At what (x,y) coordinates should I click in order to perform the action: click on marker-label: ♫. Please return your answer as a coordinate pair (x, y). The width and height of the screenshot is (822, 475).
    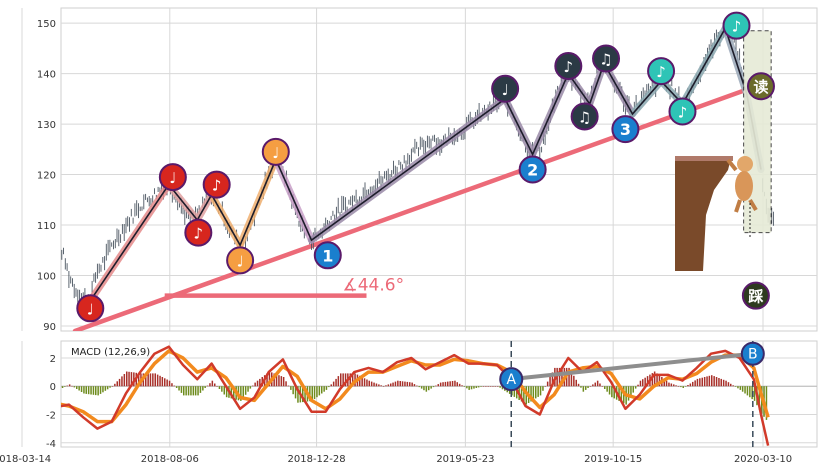
    Looking at the image, I should click on (605, 59).